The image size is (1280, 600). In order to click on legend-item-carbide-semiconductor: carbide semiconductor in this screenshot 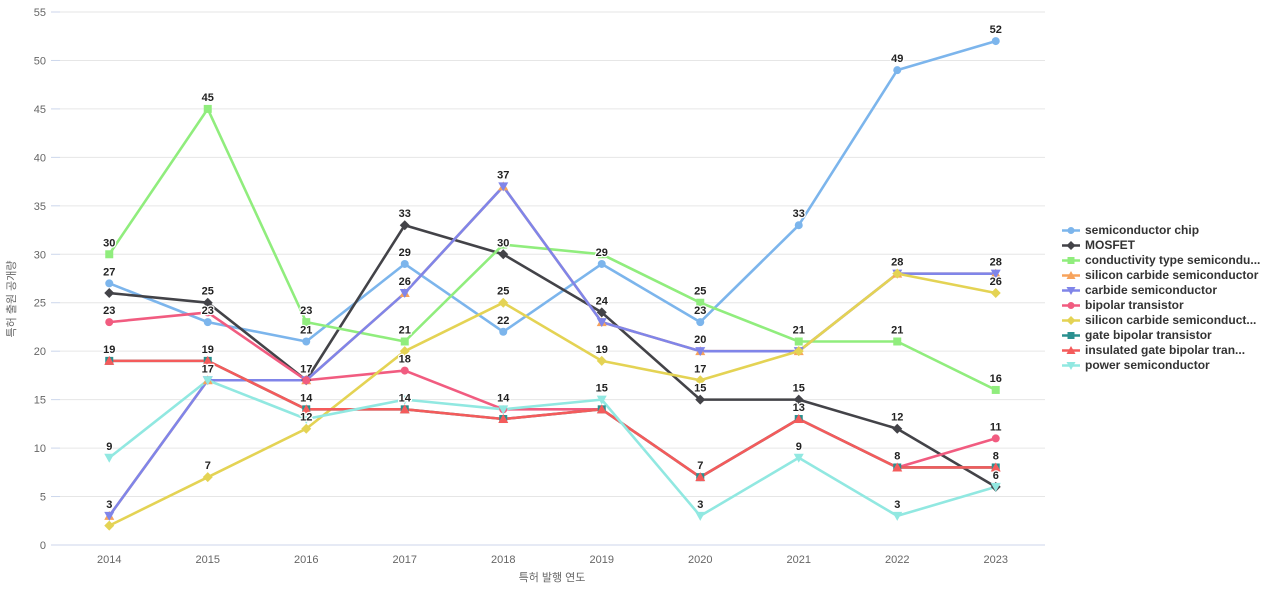, I will do `click(1161, 290)`.